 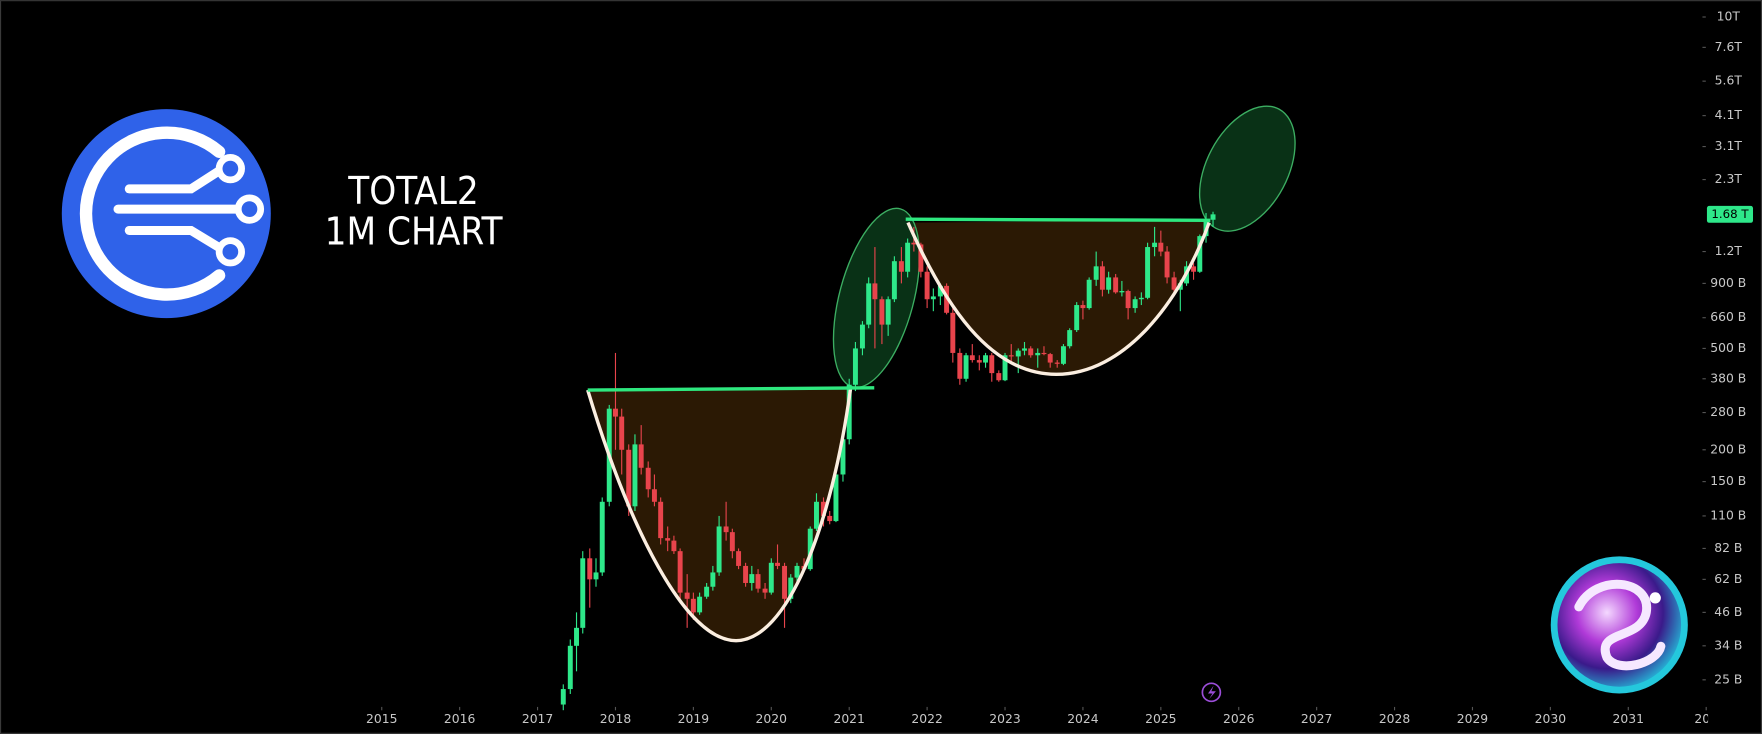 What do you see at coordinates (1316, 719) in the screenshot?
I see `x-tick-label: 2027` at bounding box center [1316, 719].